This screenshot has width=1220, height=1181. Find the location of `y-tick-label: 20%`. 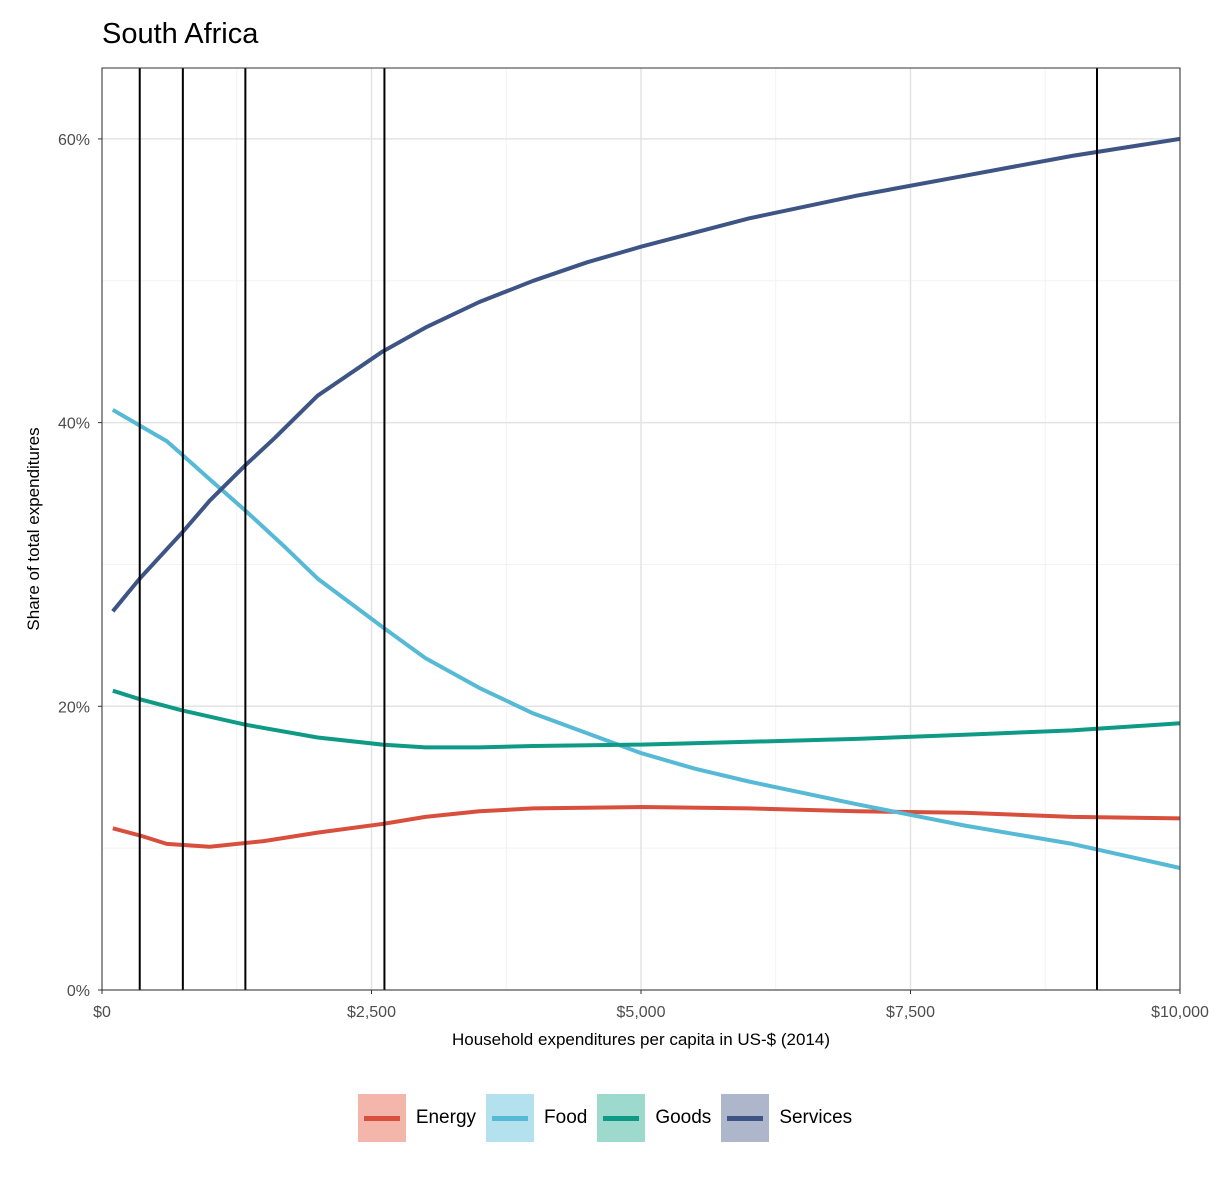

y-tick-label: 20% is located at coordinates (74, 707).